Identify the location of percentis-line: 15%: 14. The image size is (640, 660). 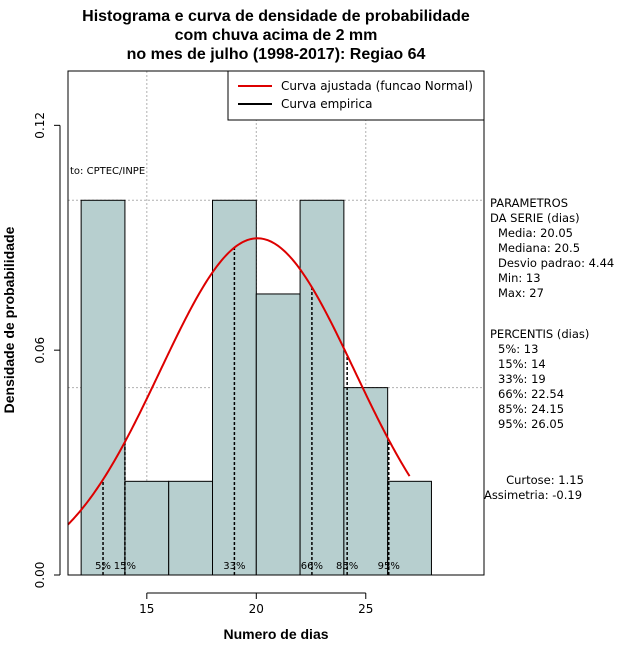
(522, 364).